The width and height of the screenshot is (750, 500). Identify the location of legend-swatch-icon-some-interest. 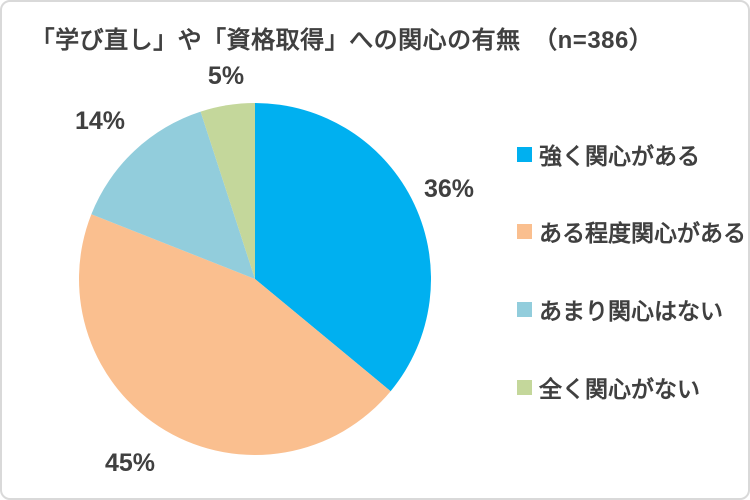
(524, 231).